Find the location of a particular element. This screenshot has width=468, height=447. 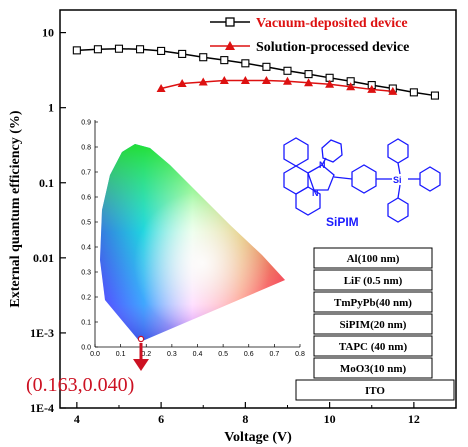

cie-y-tick-labels: 0.0 0.1 0.2 0.3 0.4 0.5 0.6 0.7 0.8 0.9 is located at coordinates (86, 236).